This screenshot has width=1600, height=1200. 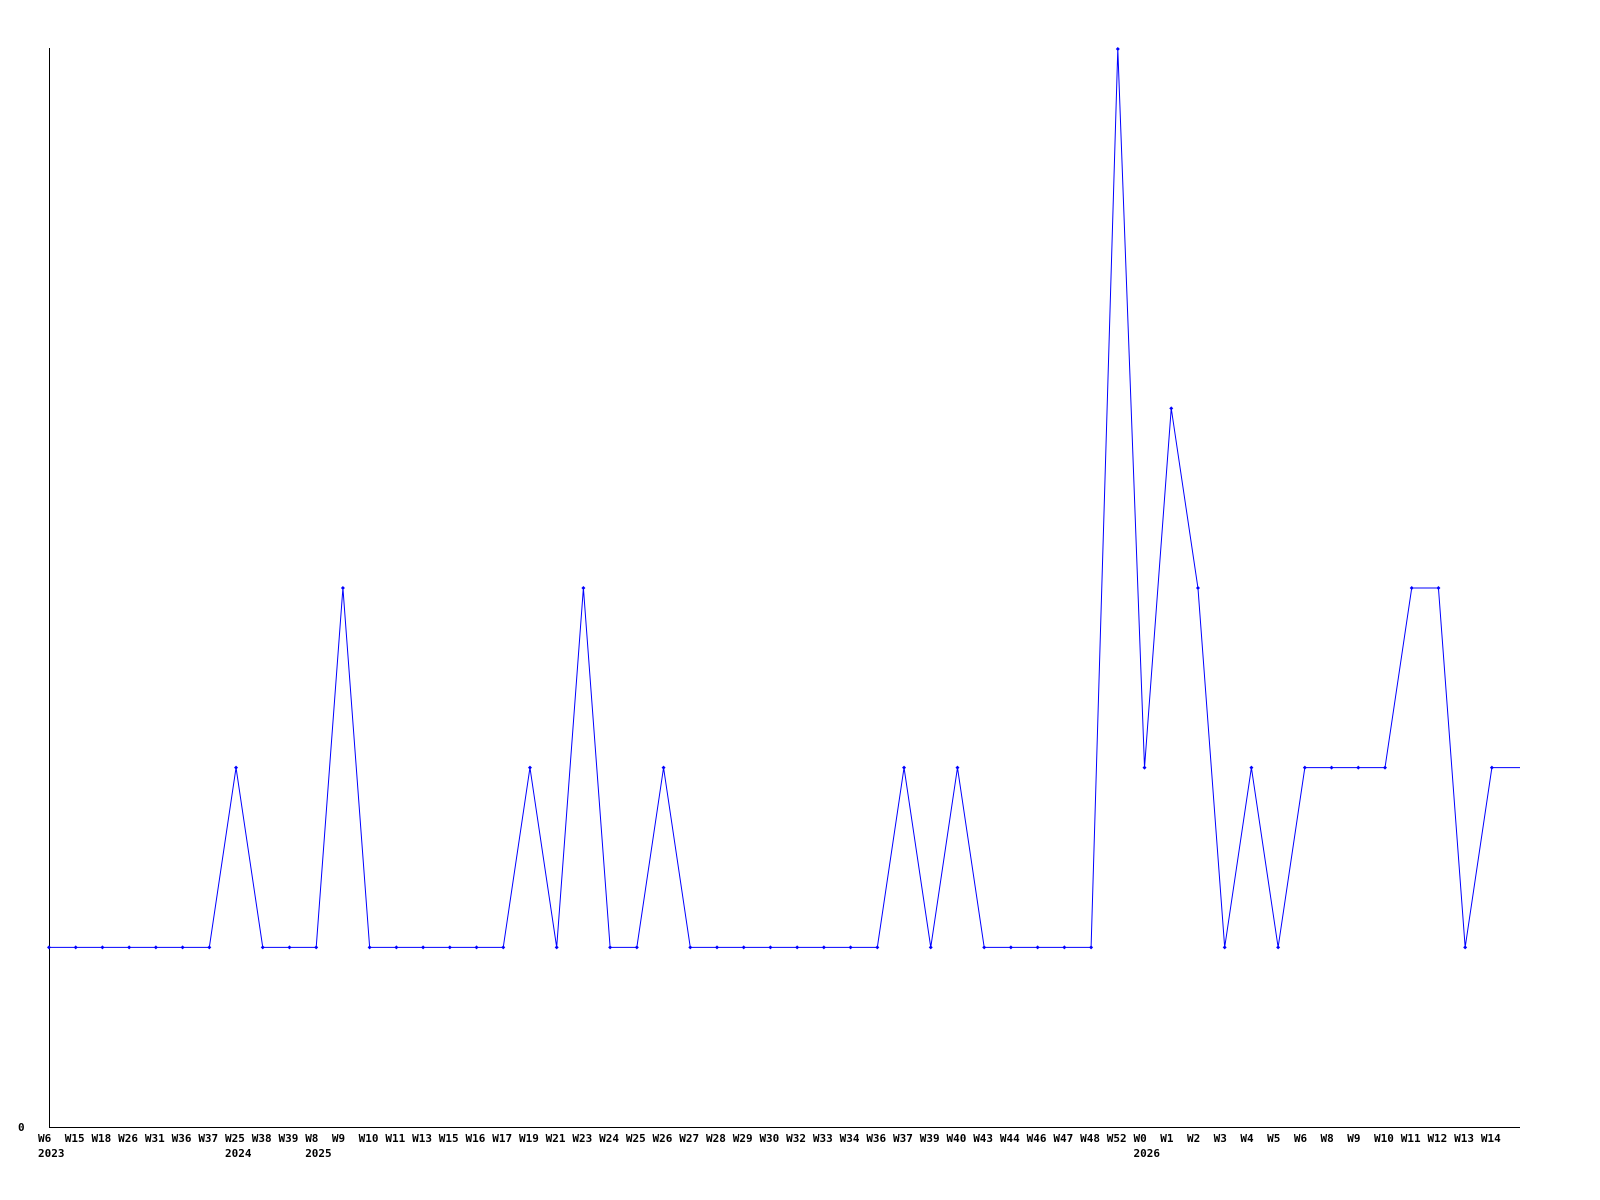 What do you see at coordinates (716, 1138) in the screenshot?
I see `x-tick-label: W28` at bounding box center [716, 1138].